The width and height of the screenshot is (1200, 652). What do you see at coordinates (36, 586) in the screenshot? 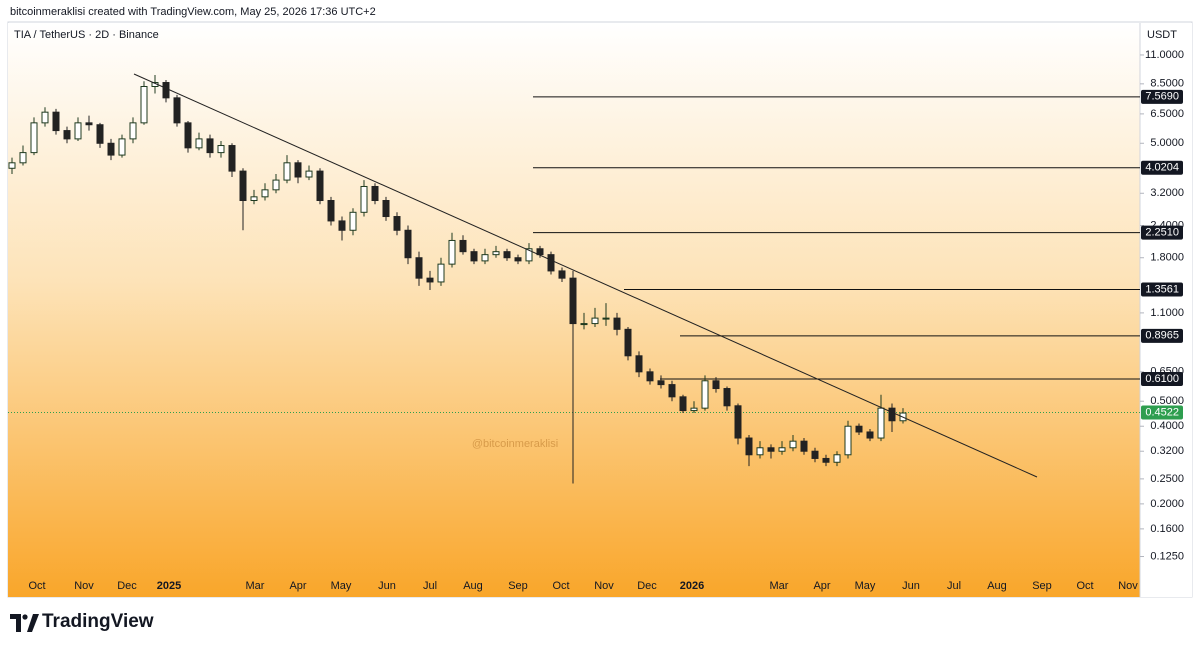
I see `x-tick-label: Oct` at bounding box center [36, 586].